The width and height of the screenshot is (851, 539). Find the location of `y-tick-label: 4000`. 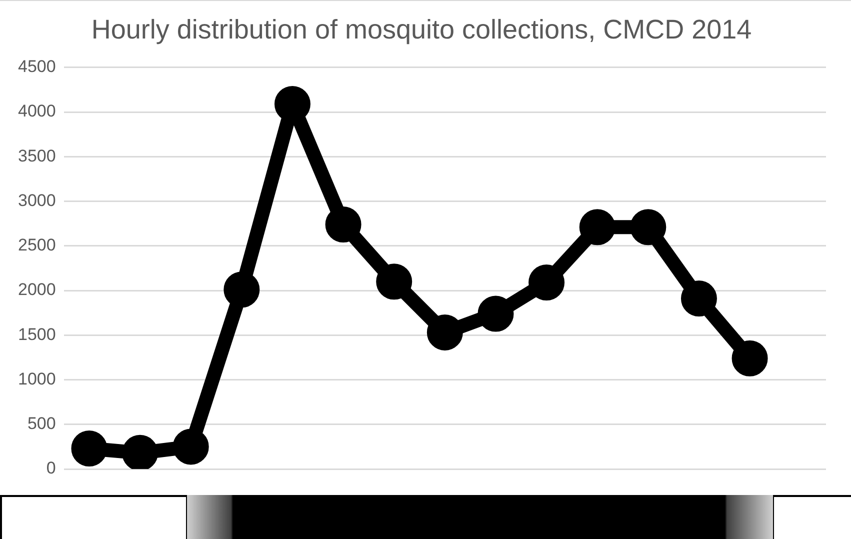

y-tick-label: 4000 is located at coordinates (37, 111).